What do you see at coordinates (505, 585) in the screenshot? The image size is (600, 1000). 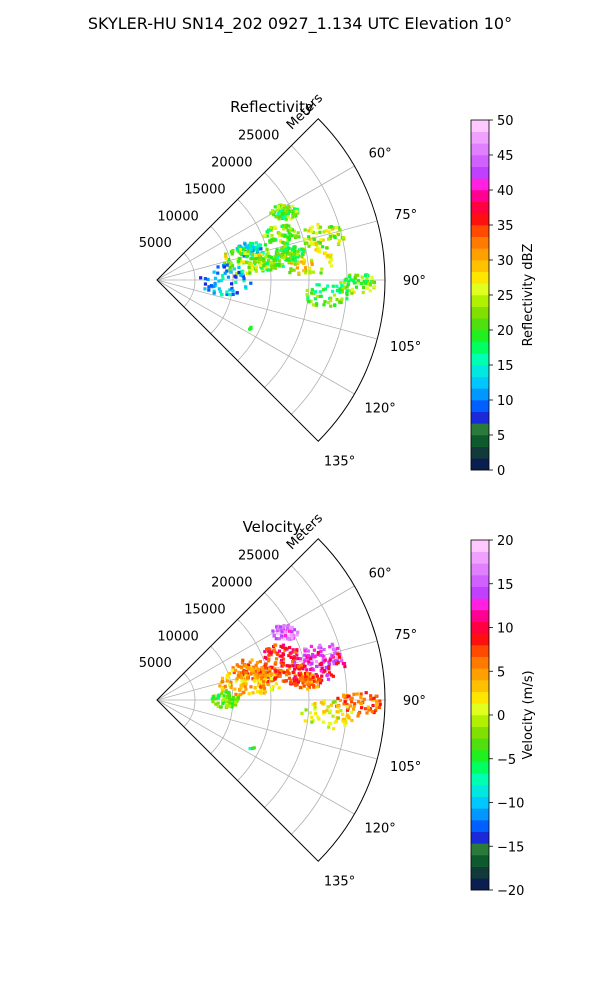 I see `colorbar-tick-label: 15` at bounding box center [505, 585].